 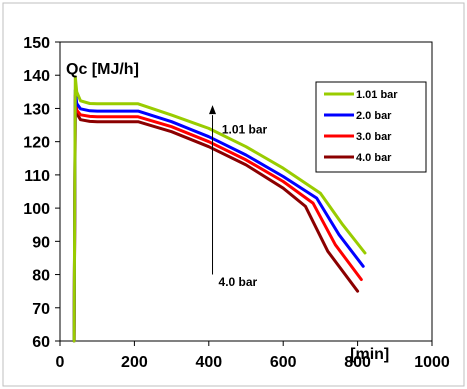 I want to click on y-axis-label: Qc [MJ/h], so click(x=102, y=69).